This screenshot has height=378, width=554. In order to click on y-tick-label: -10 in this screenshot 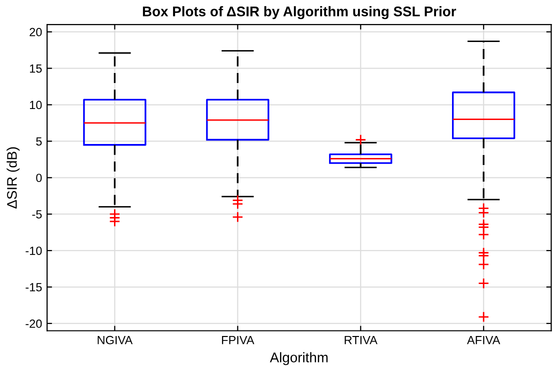, I will do `click(34, 250)`.